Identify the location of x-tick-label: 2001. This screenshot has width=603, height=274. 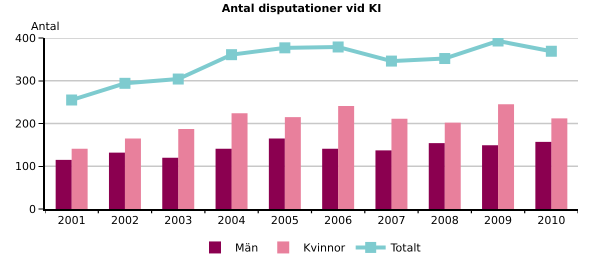
(72, 220).